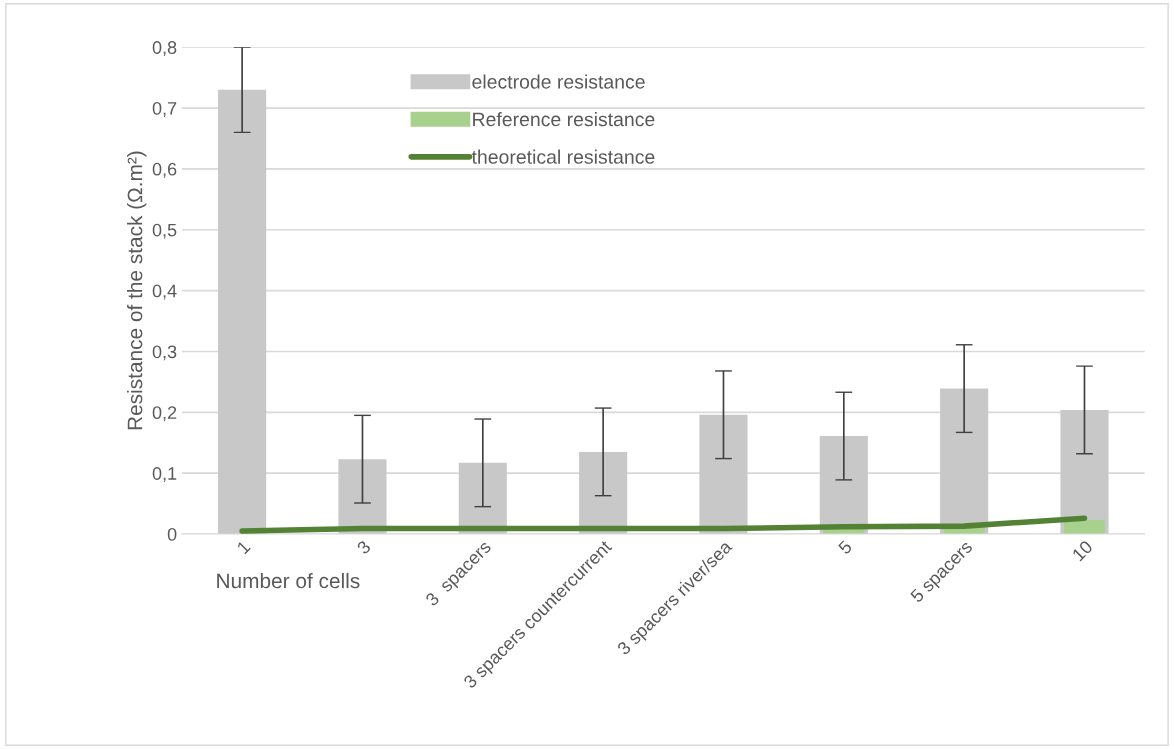 The image size is (1174, 749). What do you see at coordinates (164, 292) in the screenshot?
I see `y-tick-label: 0,4` at bounding box center [164, 292].